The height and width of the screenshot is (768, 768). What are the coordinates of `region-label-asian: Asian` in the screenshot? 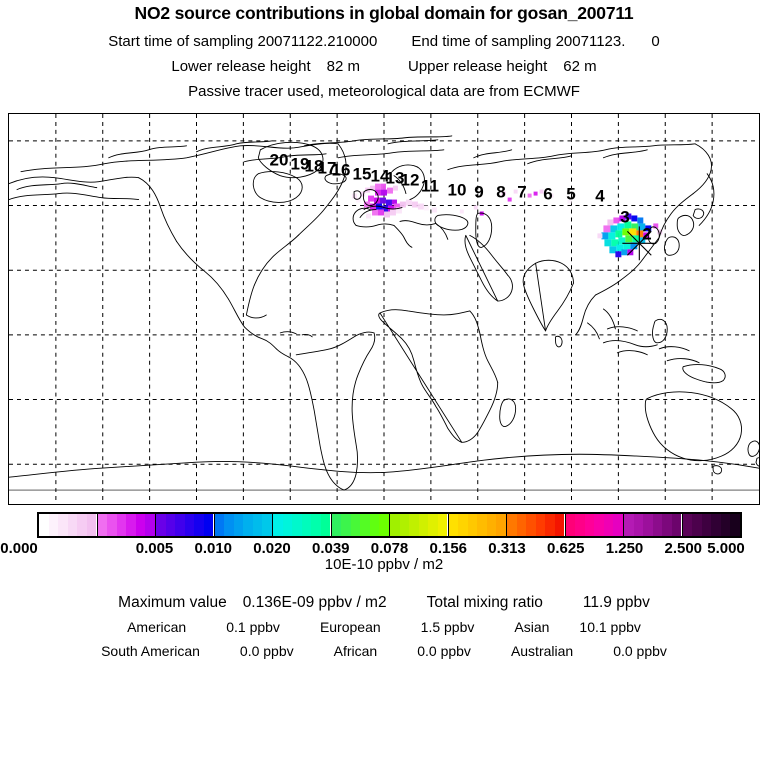 It's located at (532, 627).